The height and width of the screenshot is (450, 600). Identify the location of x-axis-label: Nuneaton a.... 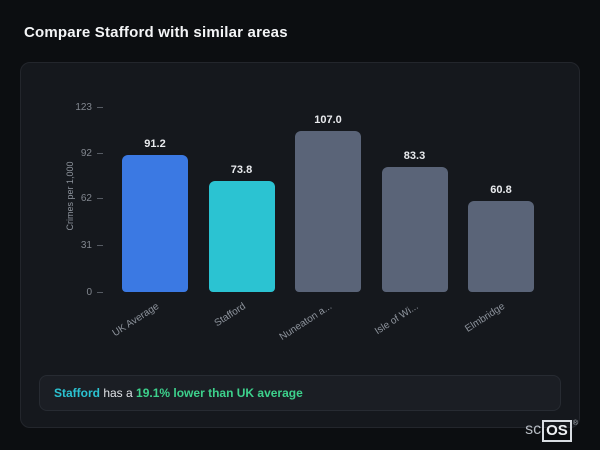
(305, 322).